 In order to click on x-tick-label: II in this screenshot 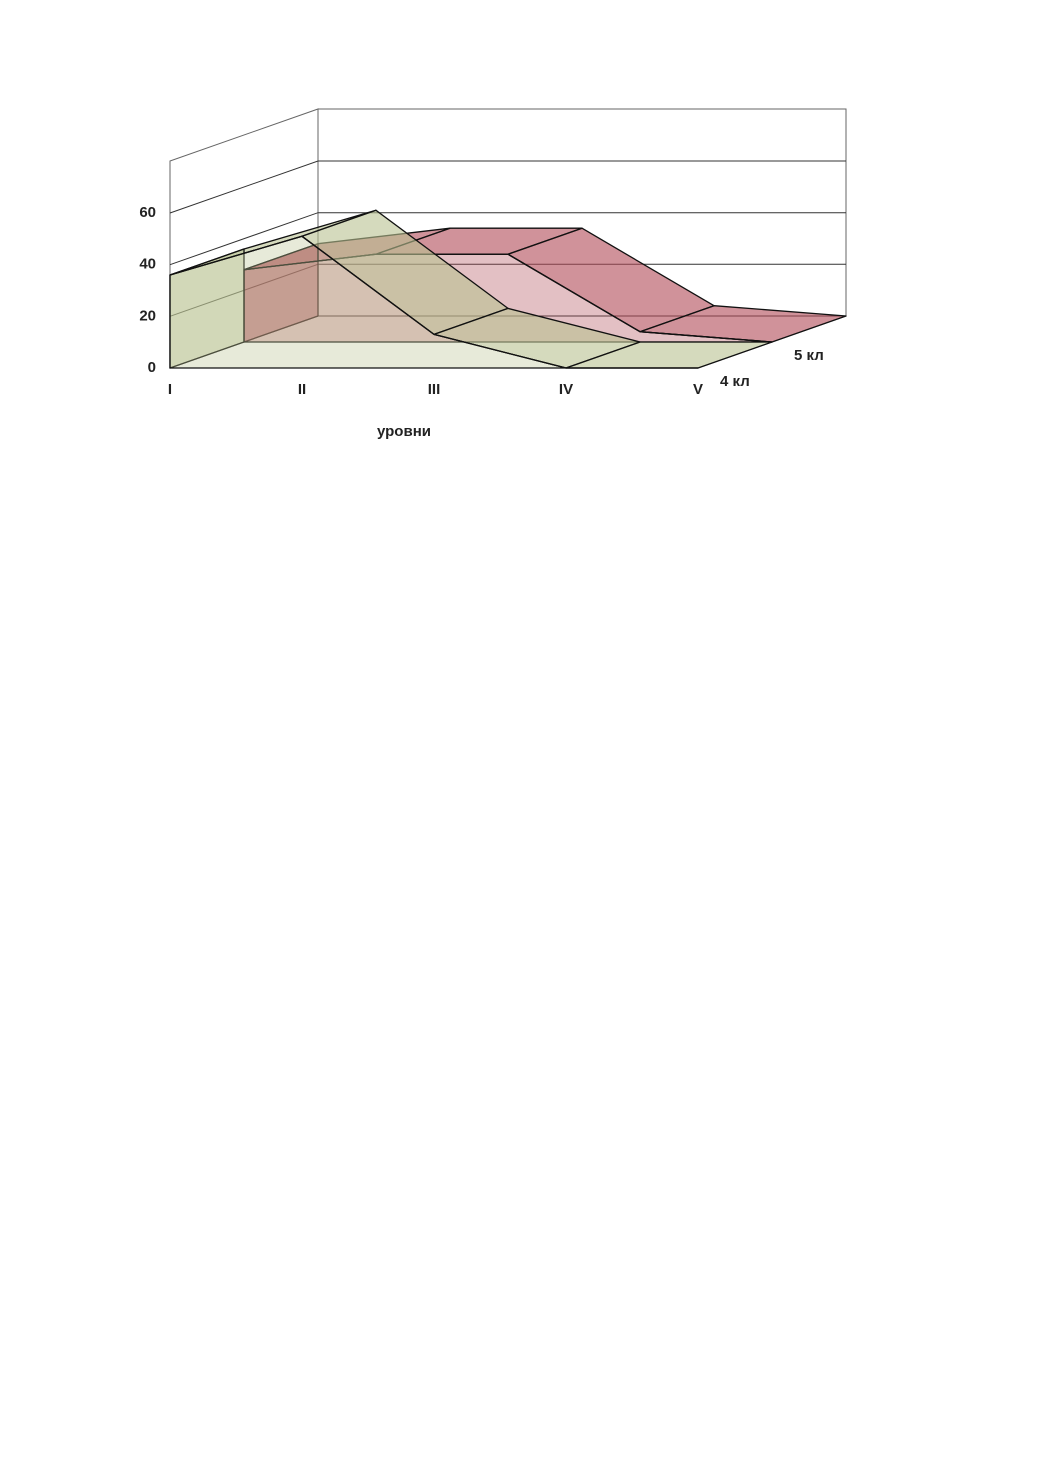, I will do `click(302, 389)`.